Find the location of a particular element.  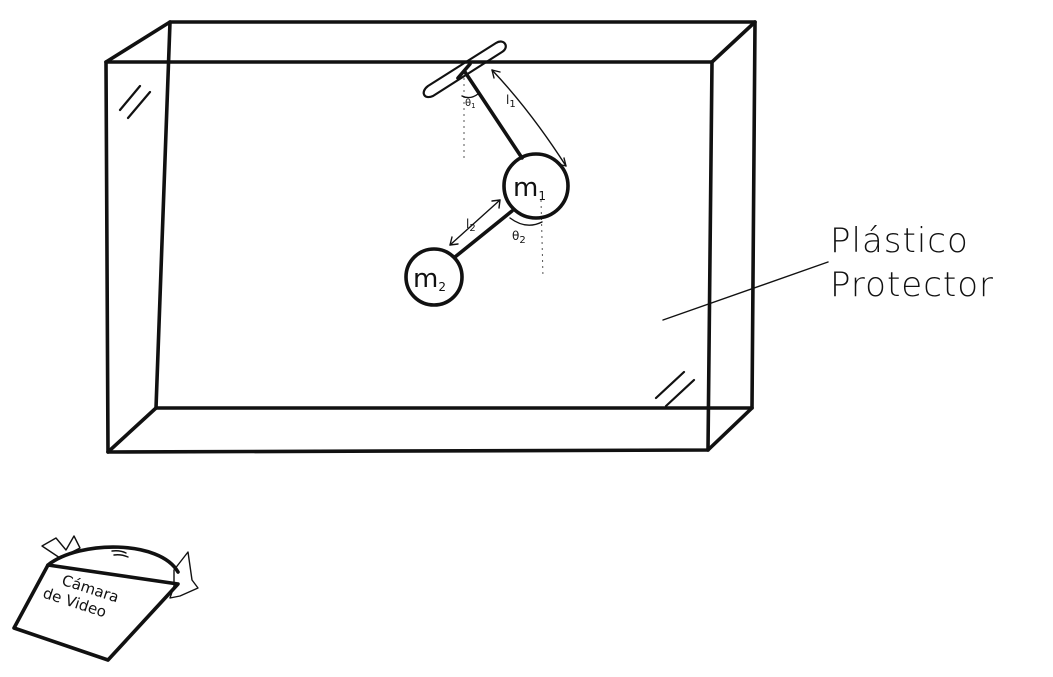

protector-label-line1: Plástico is located at coordinates (899, 241).